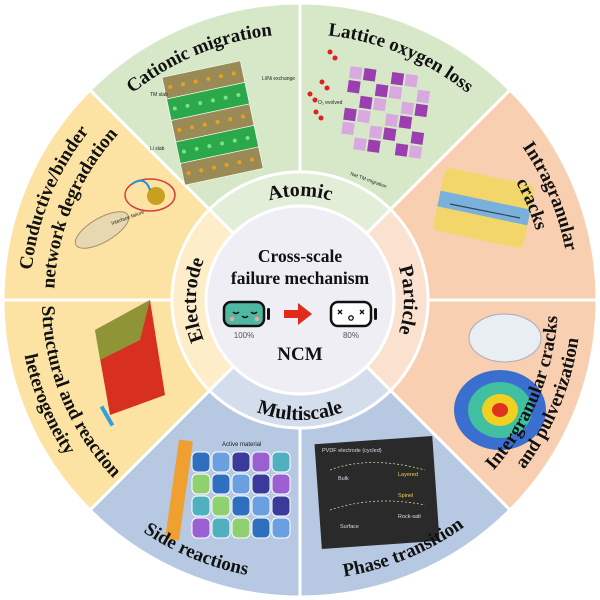  What do you see at coordinates (405, 496) in the screenshot?
I see `figure-text: Spinel` at bounding box center [405, 496].